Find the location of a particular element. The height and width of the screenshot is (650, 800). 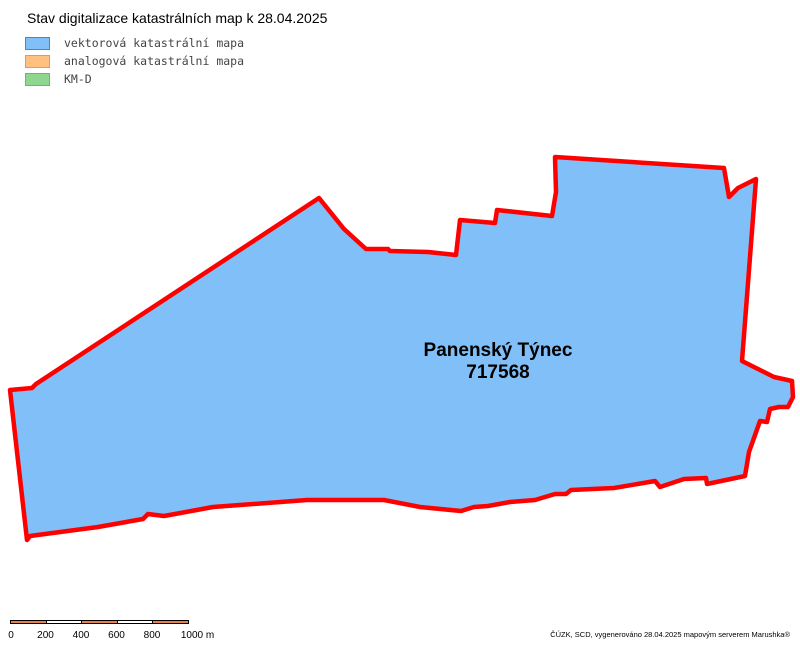

scale-bar: 0 200 400 600 800 1000 m is located at coordinates (110, 631).